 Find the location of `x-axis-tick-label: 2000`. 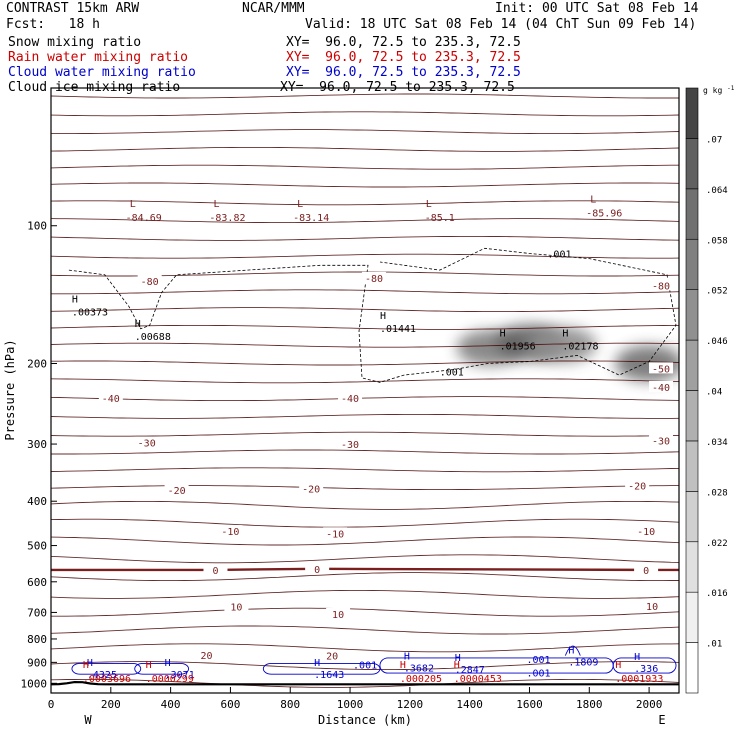

x-axis-tick-label: 2000 is located at coordinates (649, 704).